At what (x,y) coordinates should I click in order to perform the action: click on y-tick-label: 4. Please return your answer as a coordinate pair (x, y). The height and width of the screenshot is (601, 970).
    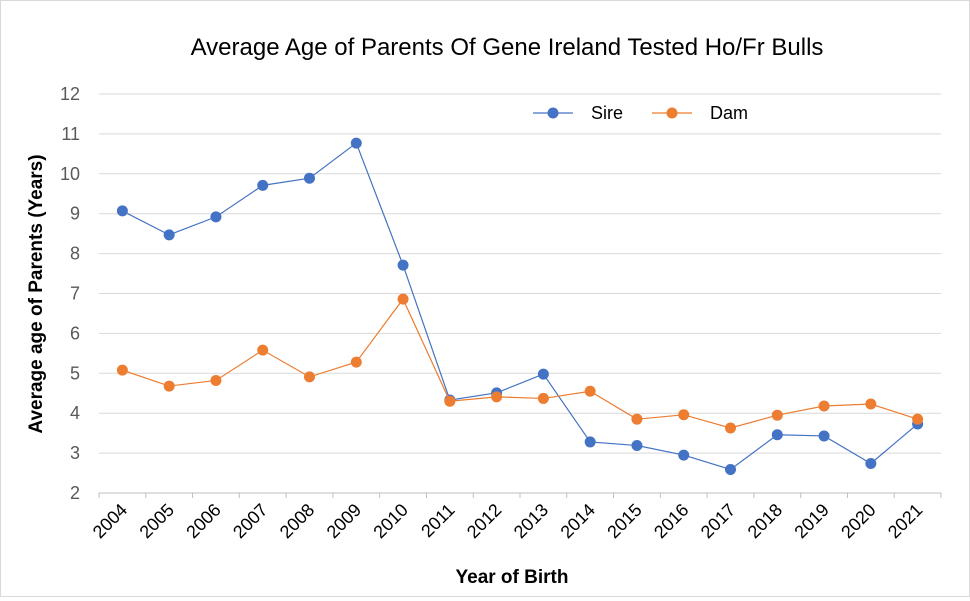
    Looking at the image, I should click on (75, 413).